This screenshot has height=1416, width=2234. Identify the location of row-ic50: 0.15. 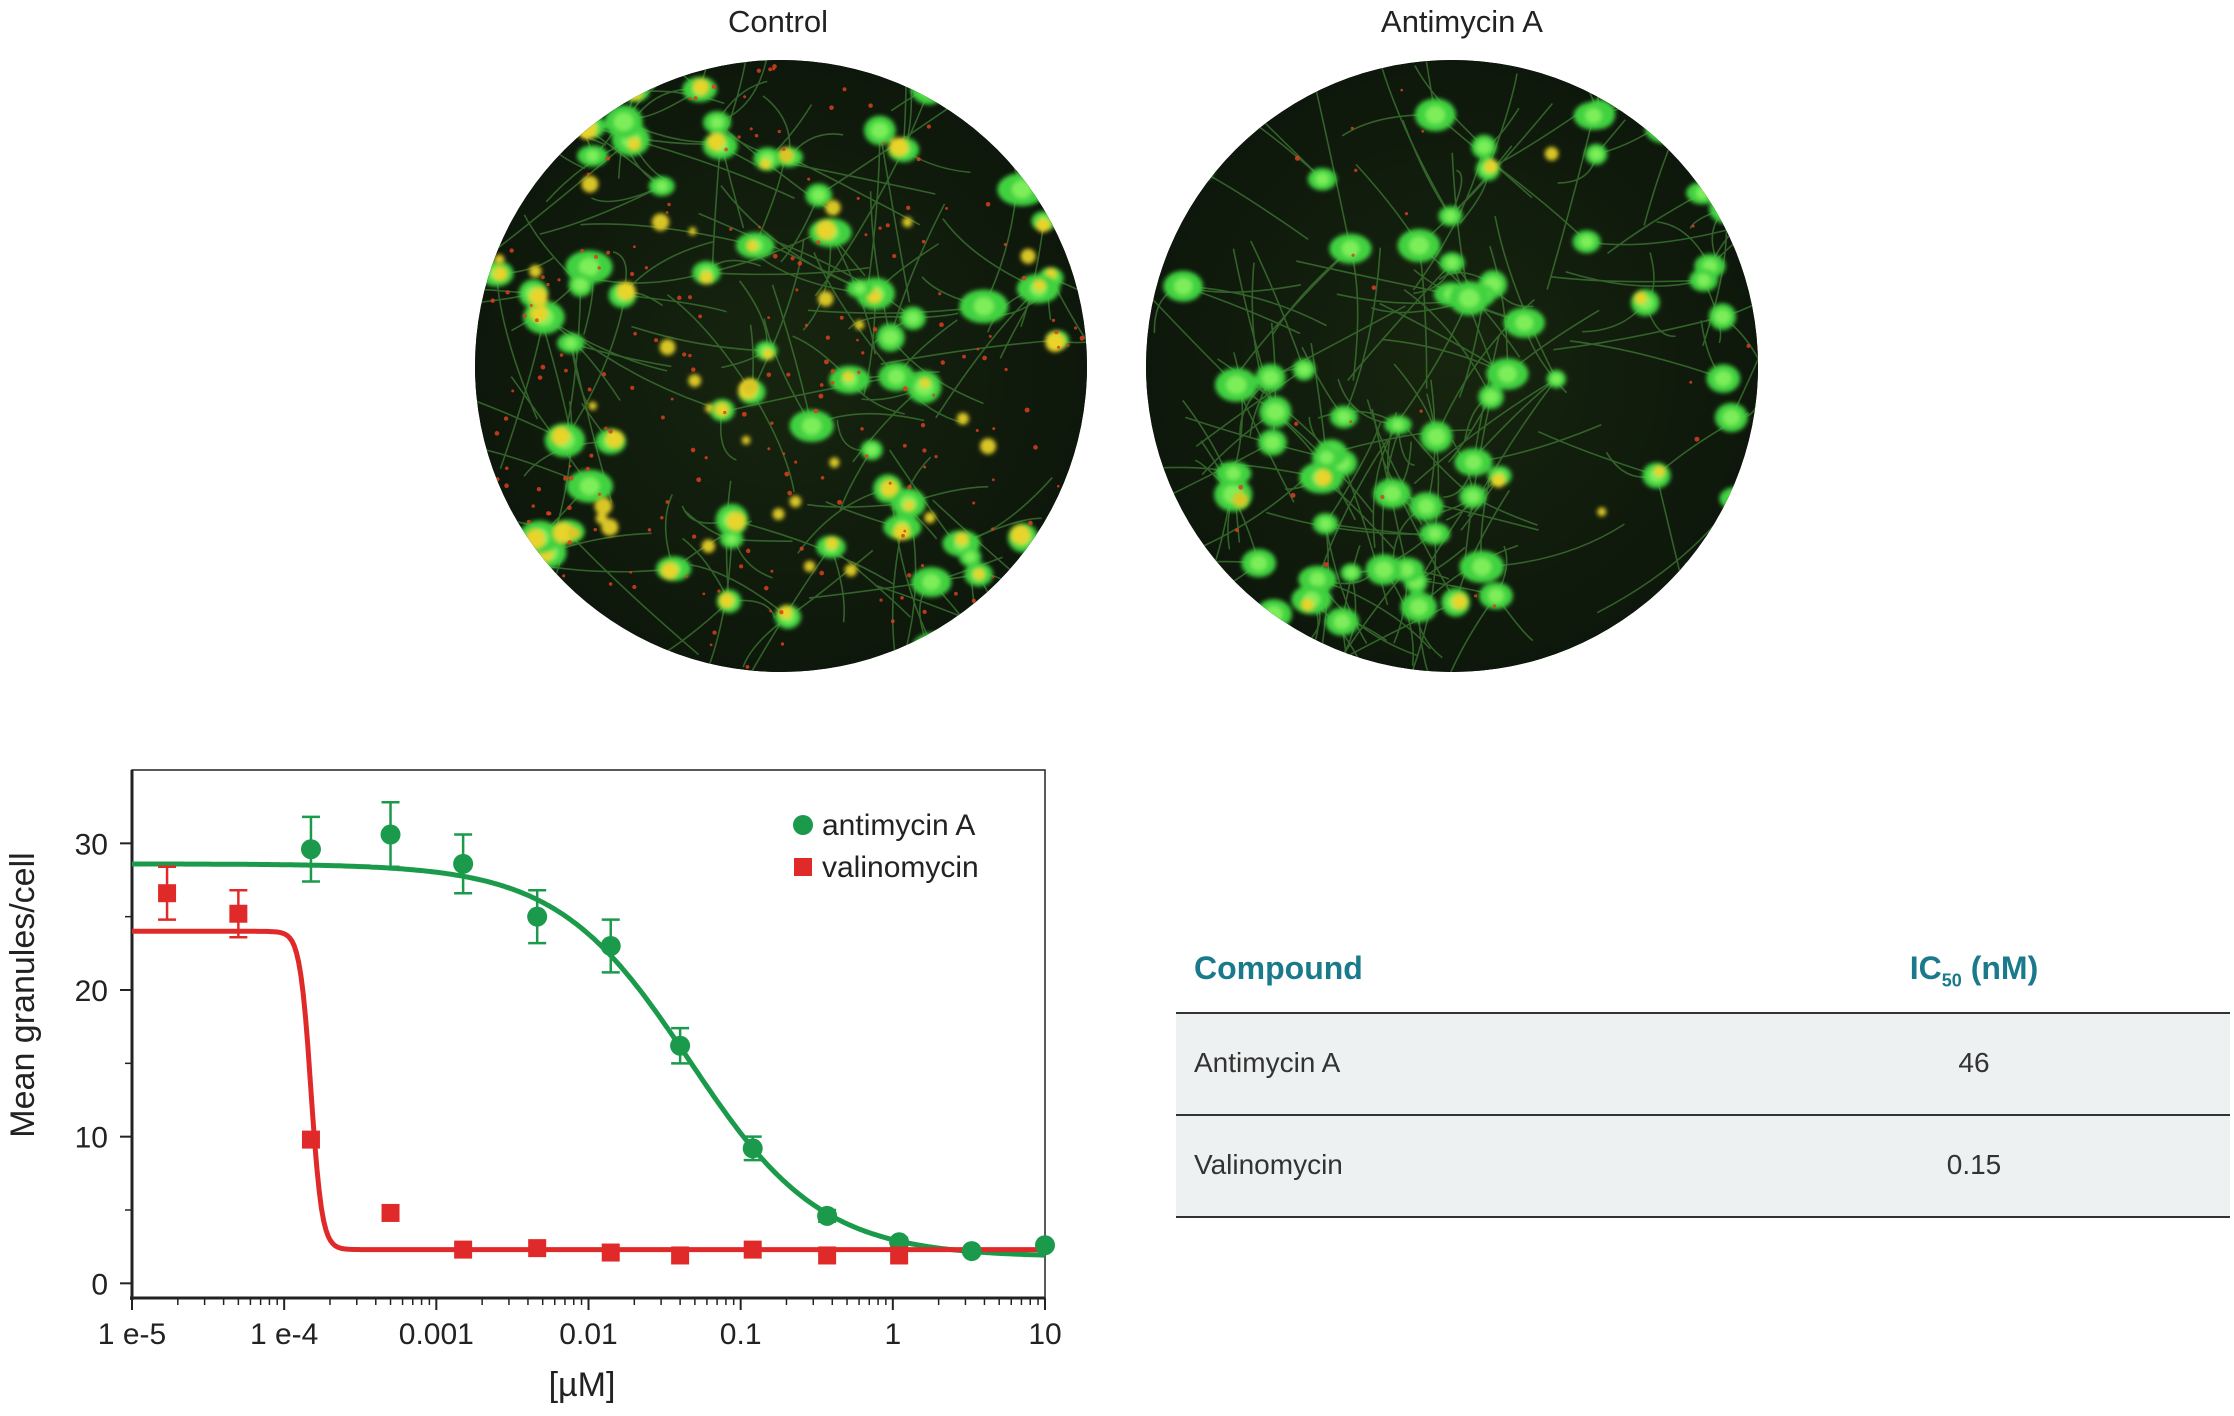
(1974, 1164).